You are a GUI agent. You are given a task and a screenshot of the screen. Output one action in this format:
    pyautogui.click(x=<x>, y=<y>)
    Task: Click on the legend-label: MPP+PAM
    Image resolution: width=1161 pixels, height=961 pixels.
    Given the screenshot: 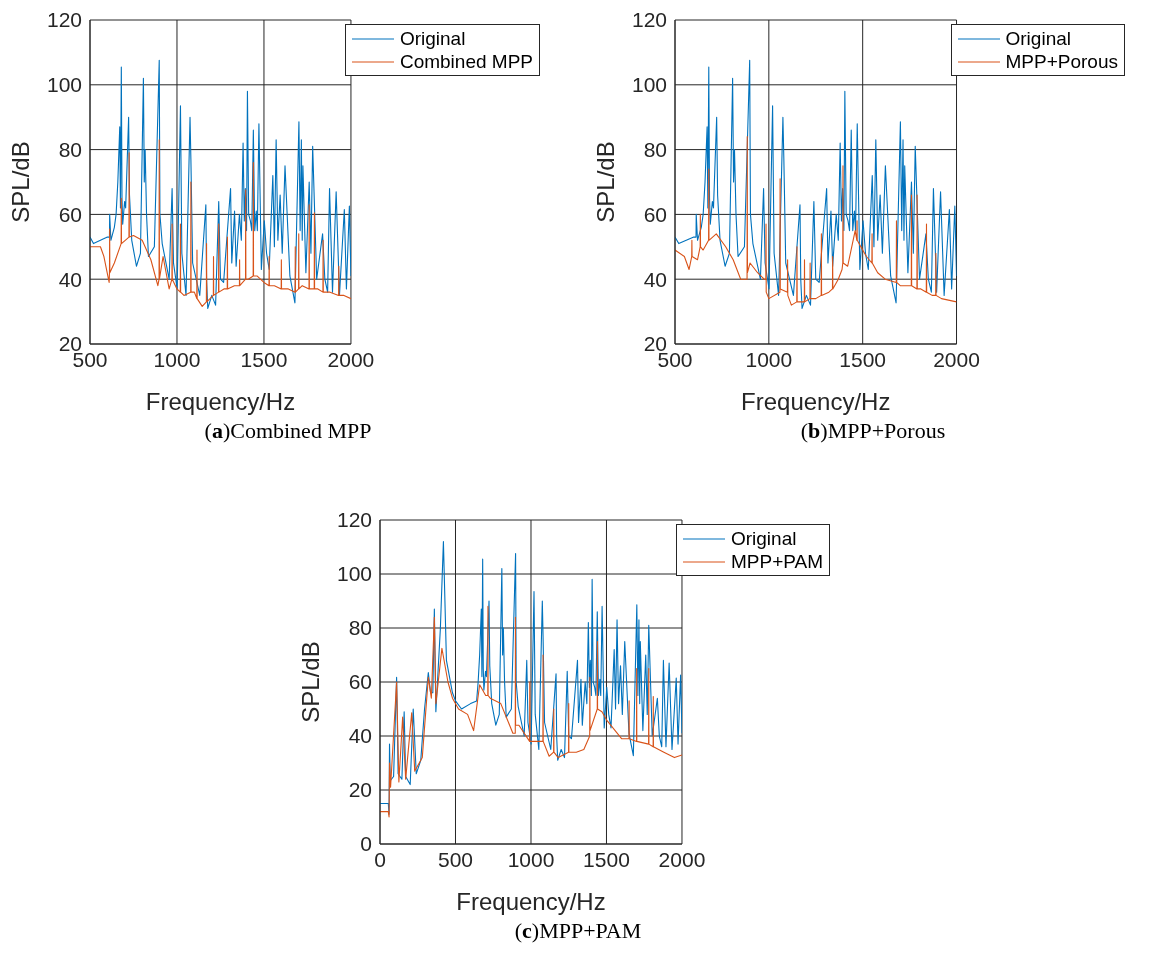 What is the action you would take?
    pyautogui.click(x=776, y=561)
    